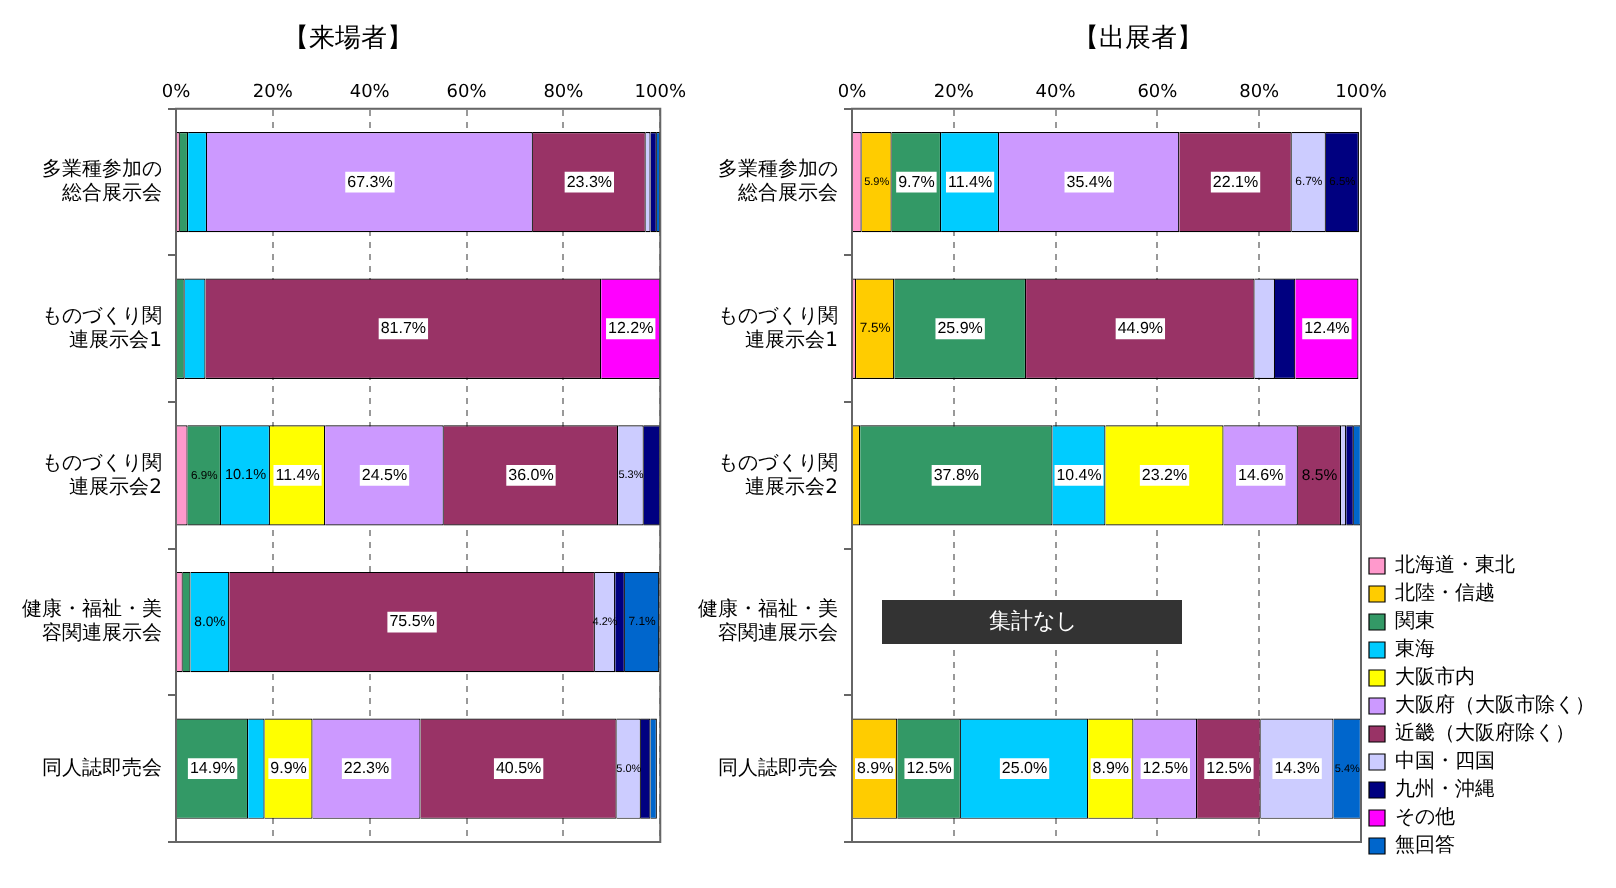 This screenshot has height=888, width=1616. What do you see at coordinates (1111, 768) in the screenshot?
I see `data-label: 8.9%` at bounding box center [1111, 768].